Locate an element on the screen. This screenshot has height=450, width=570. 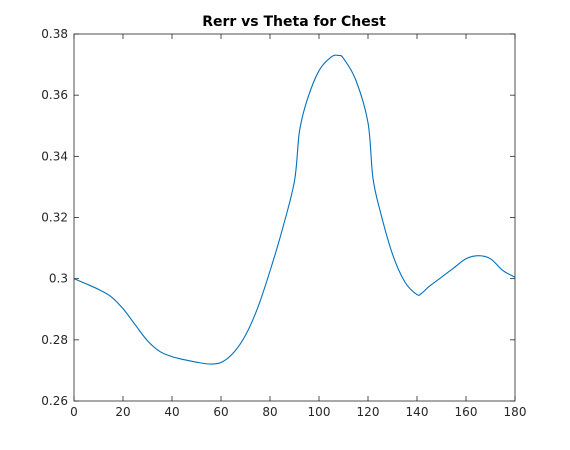
y-tick-label: 0.32 is located at coordinates (54, 218).